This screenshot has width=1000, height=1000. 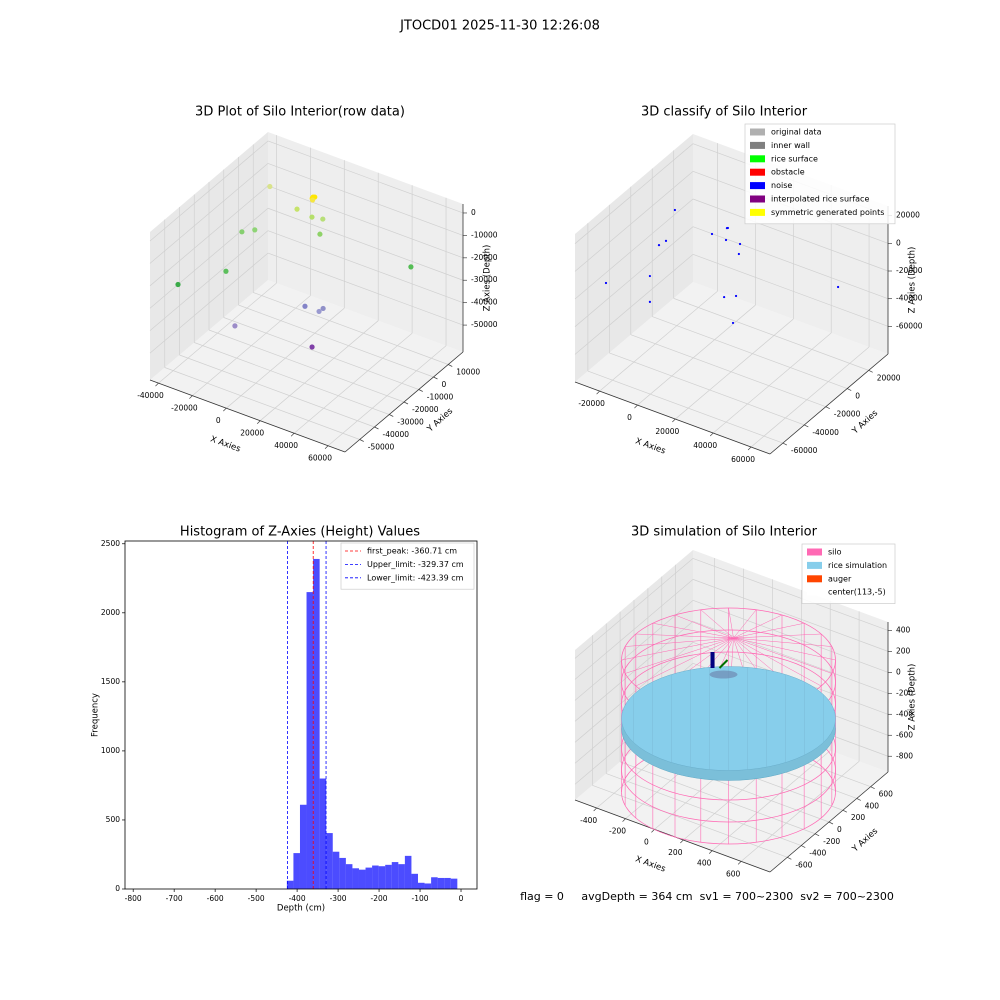 I want to click on legend-label: silo, so click(x=835, y=552).